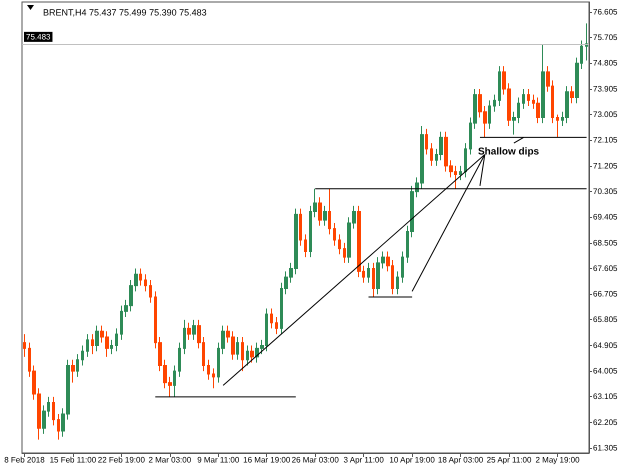 The image size is (625, 469). Describe the element at coordinates (605, 294) in the screenshot. I see `y-tick-label: 66.705` at that location.